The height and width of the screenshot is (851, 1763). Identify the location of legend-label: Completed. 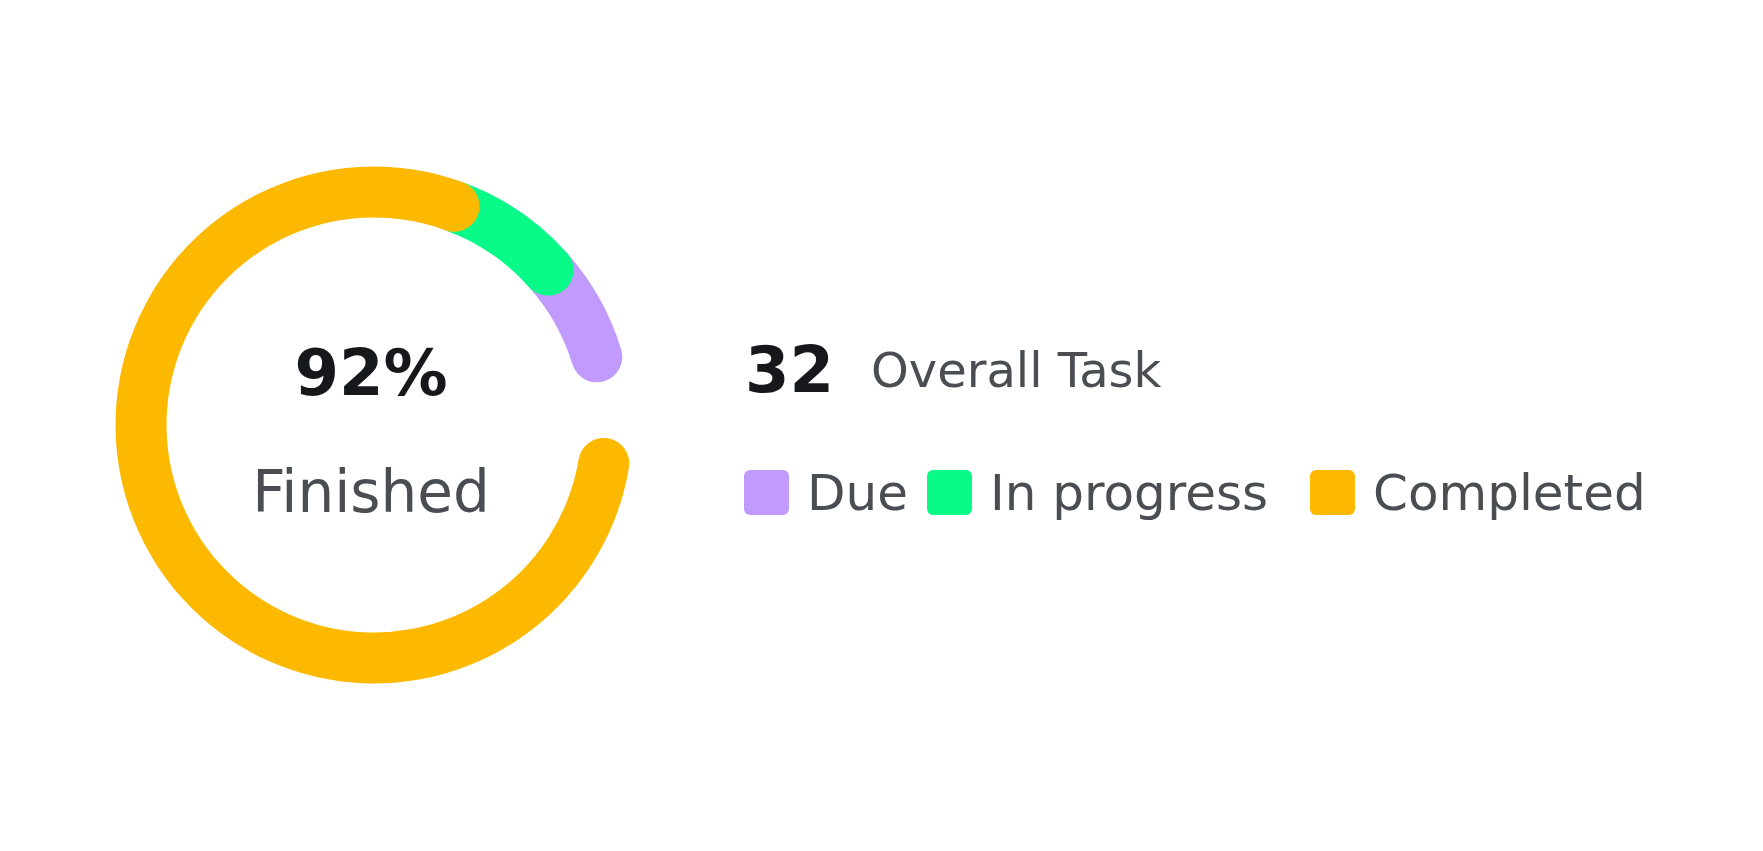
(1509, 493).